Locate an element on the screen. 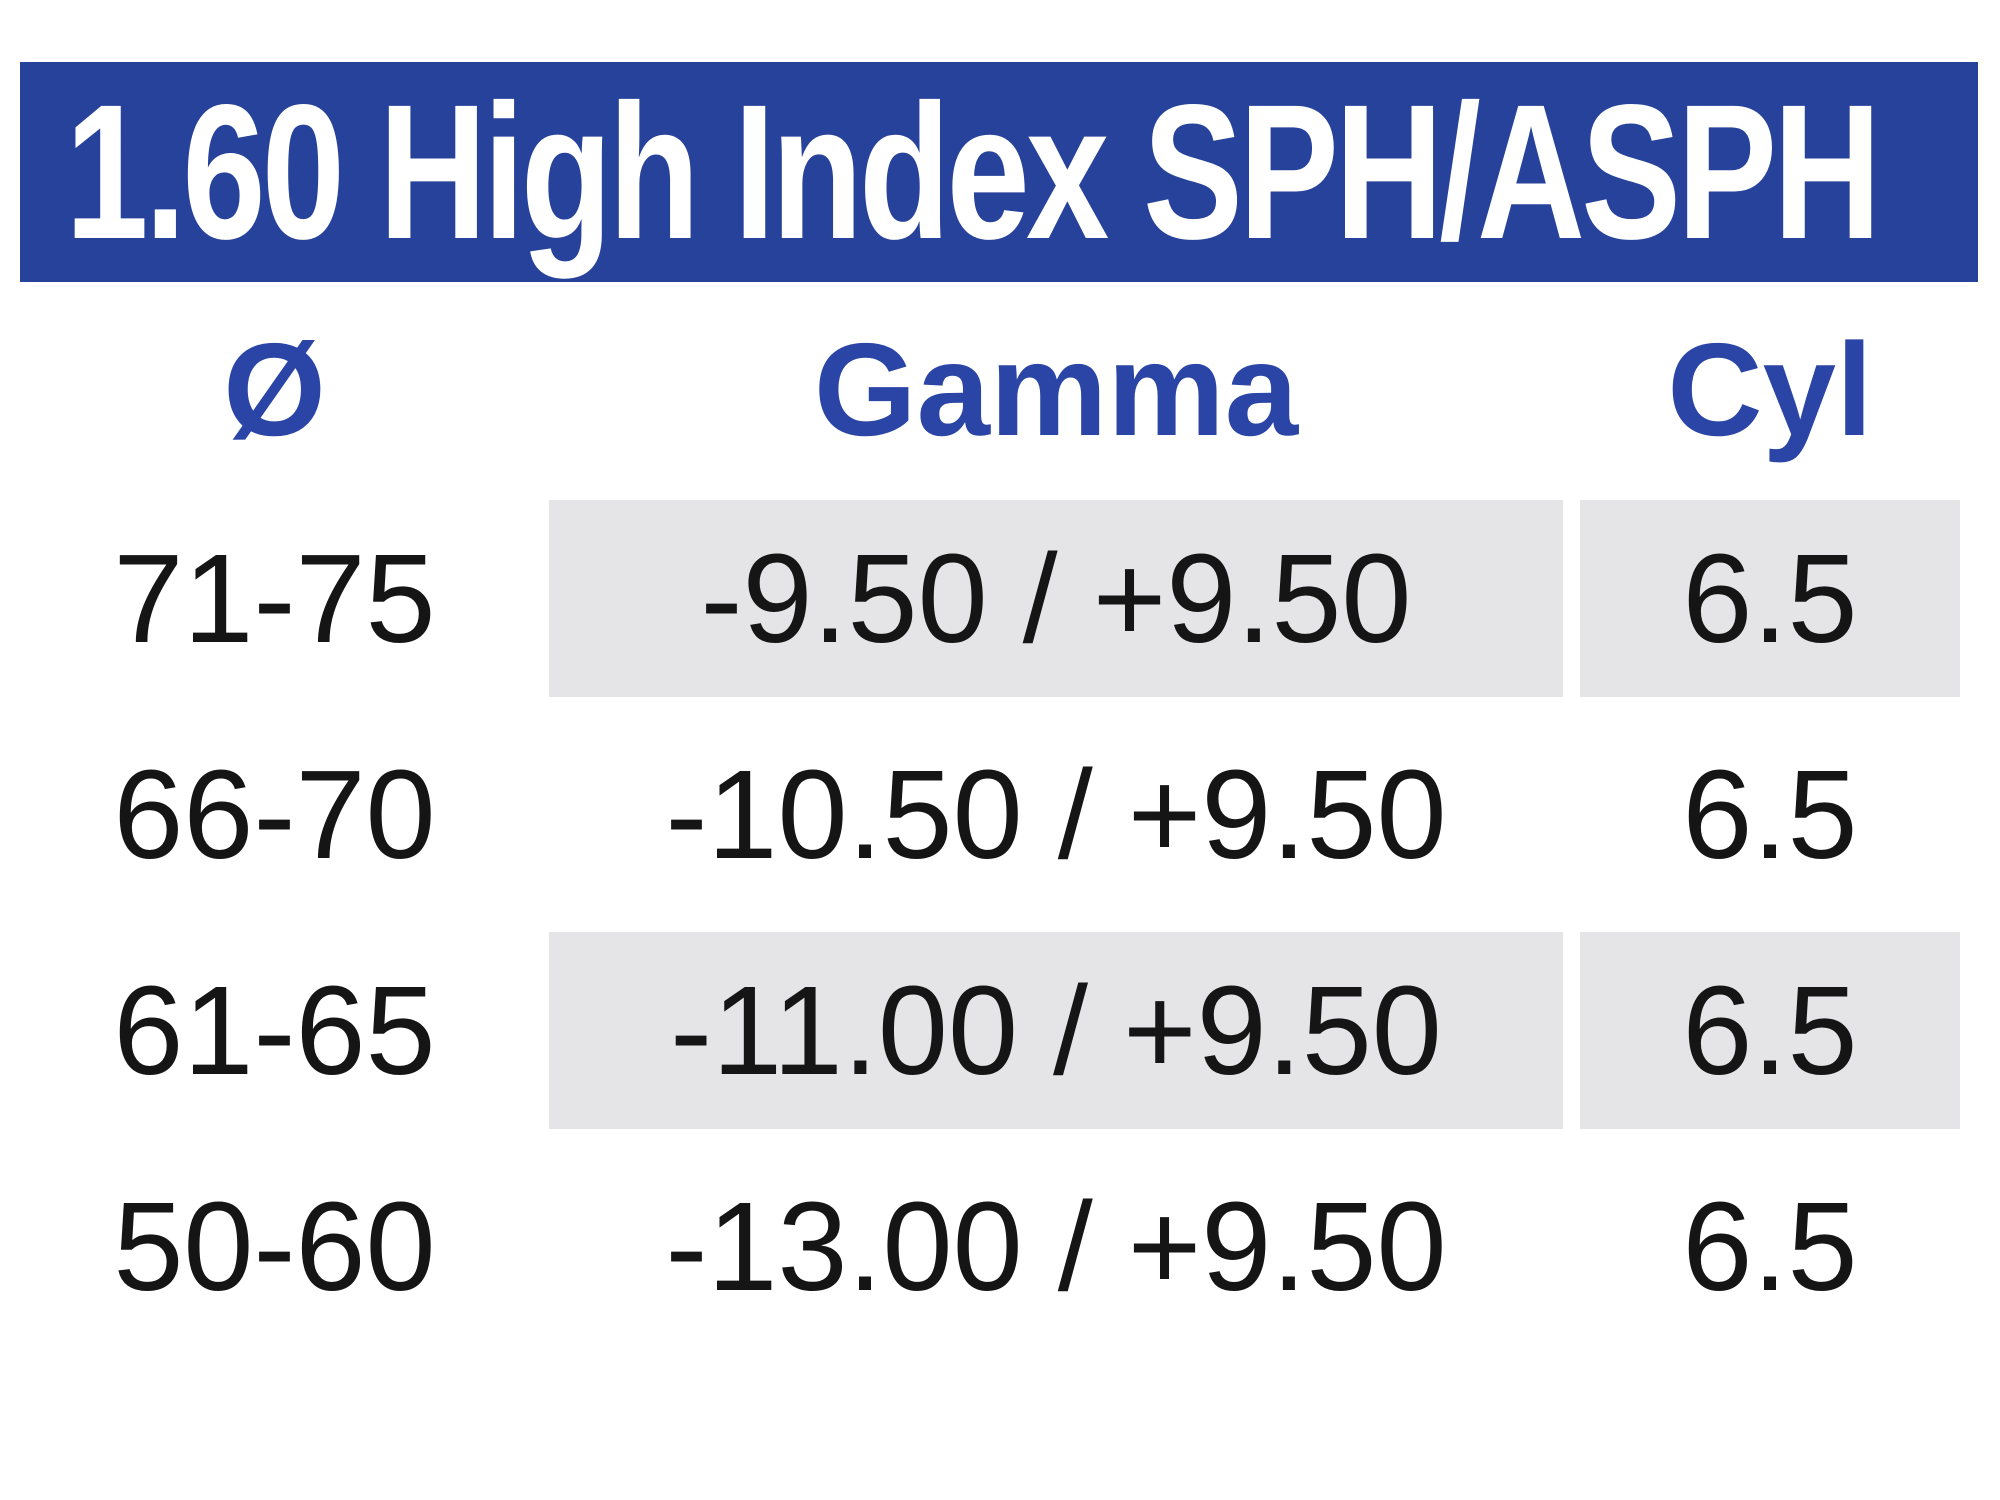 This screenshot has width=2000, height=1500. diameter-cell: 61-65 is located at coordinates (274, 1030).